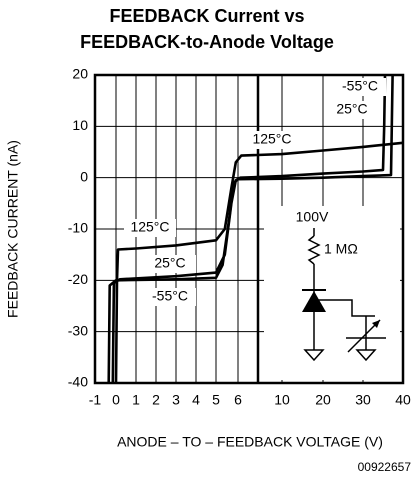 The width and height of the screenshot is (415, 482). I want to click on y-tick-label: 0, so click(84, 176).